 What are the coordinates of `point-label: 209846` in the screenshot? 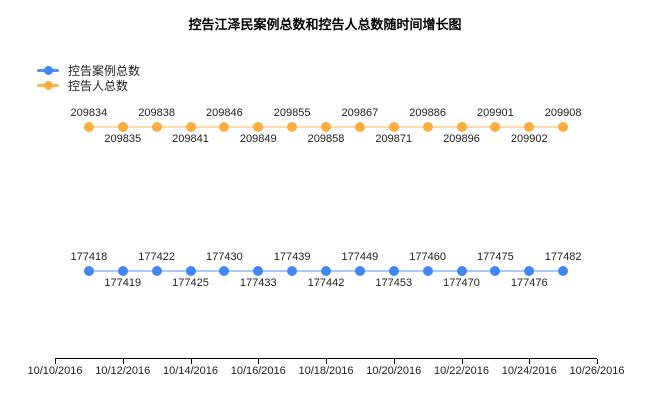 It's located at (224, 113).